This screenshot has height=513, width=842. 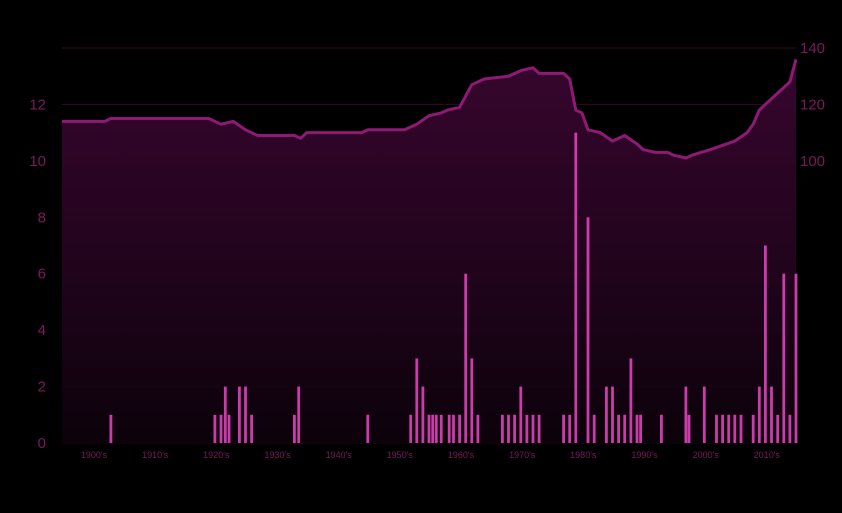 I want to click on x-tick-label: 1940's, so click(x=339, y=455).